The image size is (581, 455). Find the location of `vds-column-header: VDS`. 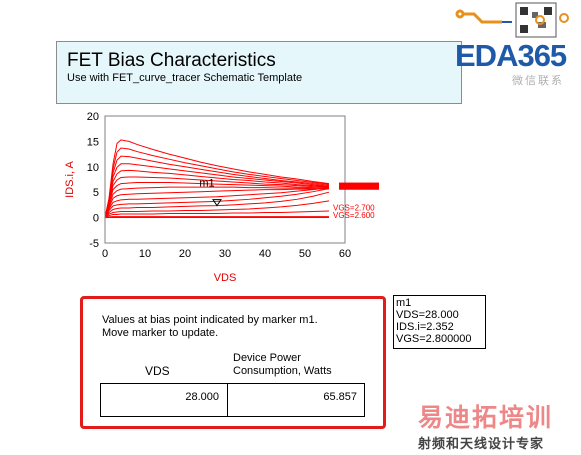

vds-column-header: VDS is located at coordinates (157, 371).